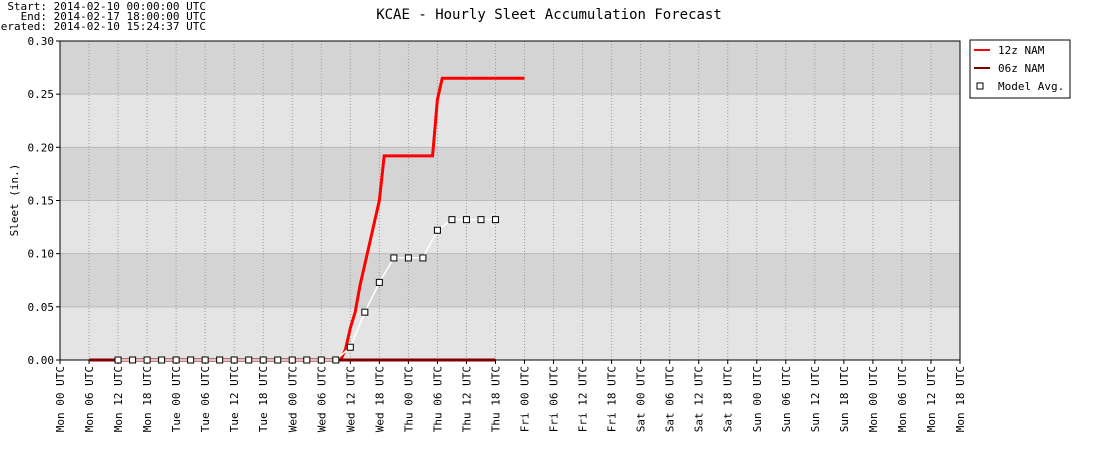  I want to click on y-tick-label: 0.00, so click(41, 360).